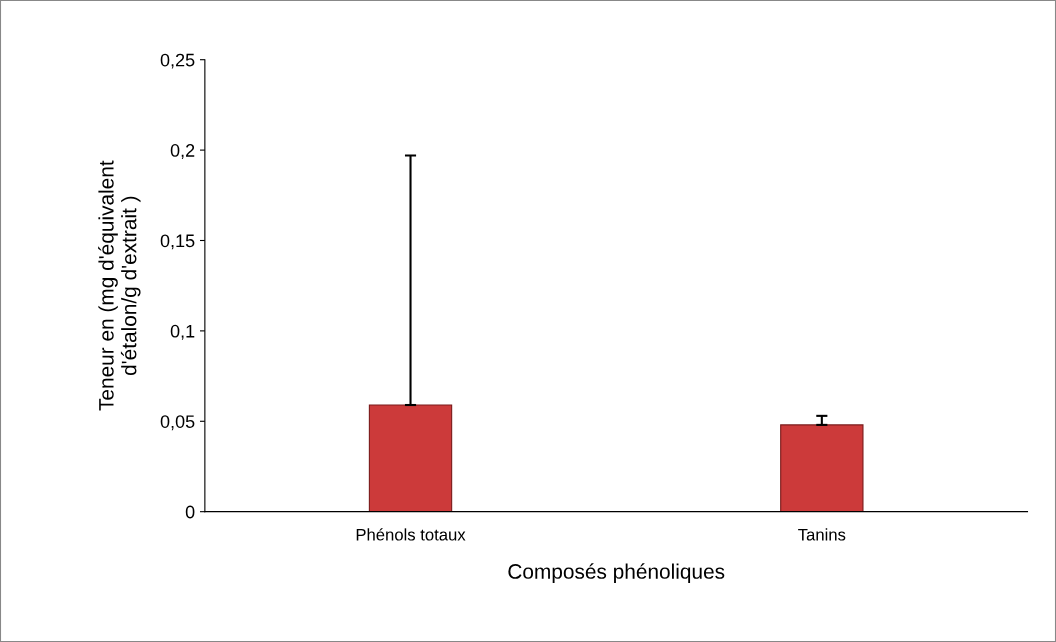 Image resolution: width=1056 pixels, height=642 pixels. I want to click on y-axis-title: Teneur en (mg d'équivalent d'étalon/g d'extrait ), so click(119, 285).